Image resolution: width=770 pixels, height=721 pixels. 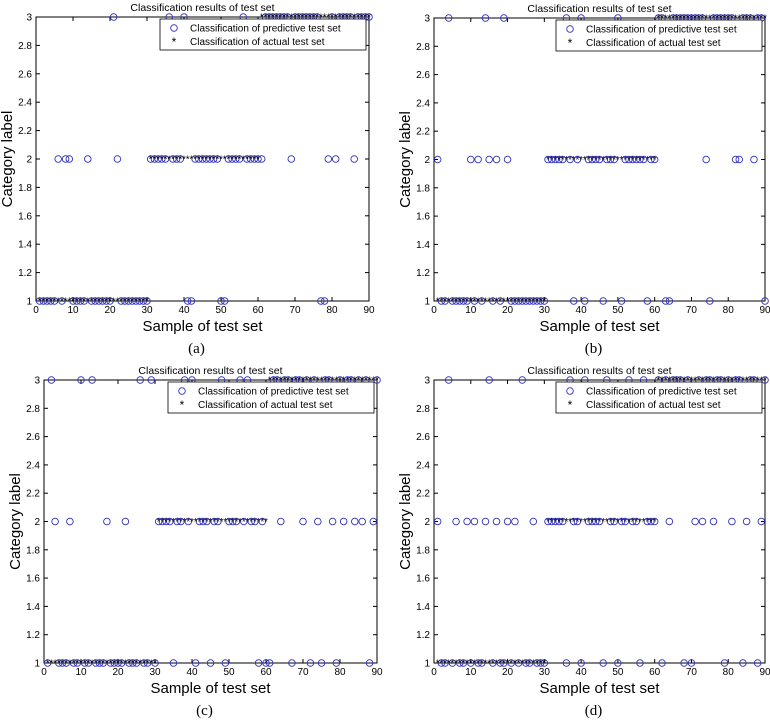 I want to click on x-tick-label: 50, so click(x=618, y=672).